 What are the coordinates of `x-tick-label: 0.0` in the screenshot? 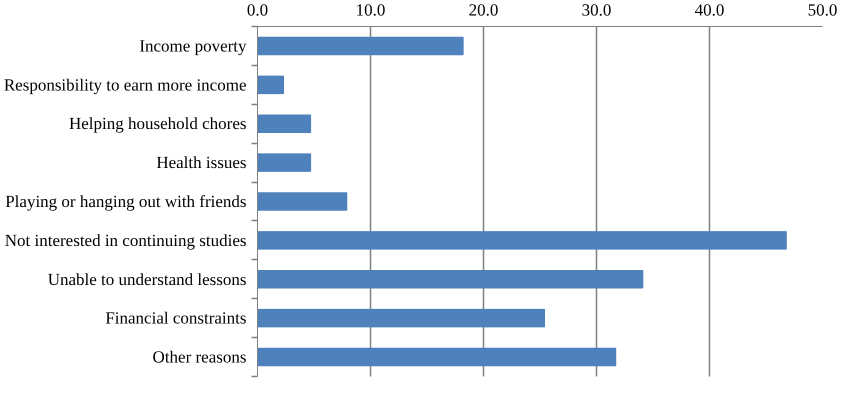 It's located at (257, 10).